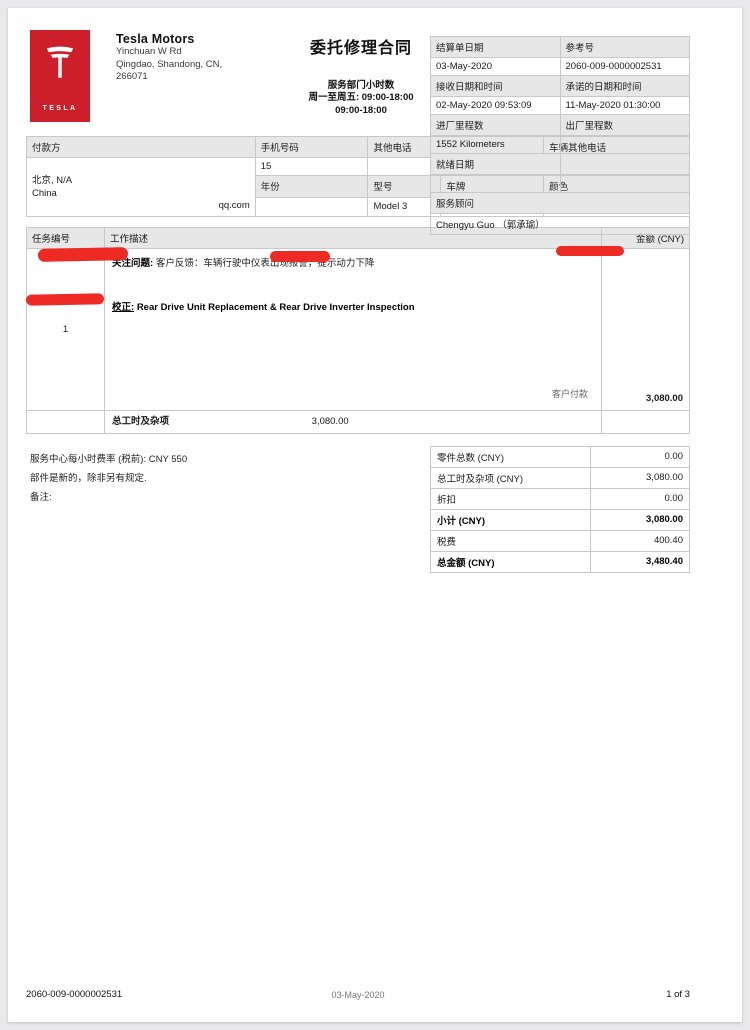 This screenshot has width=750, height=1030. I want to click on promised-datetime-label: 承诺的日期和时间, so click(624, 86).